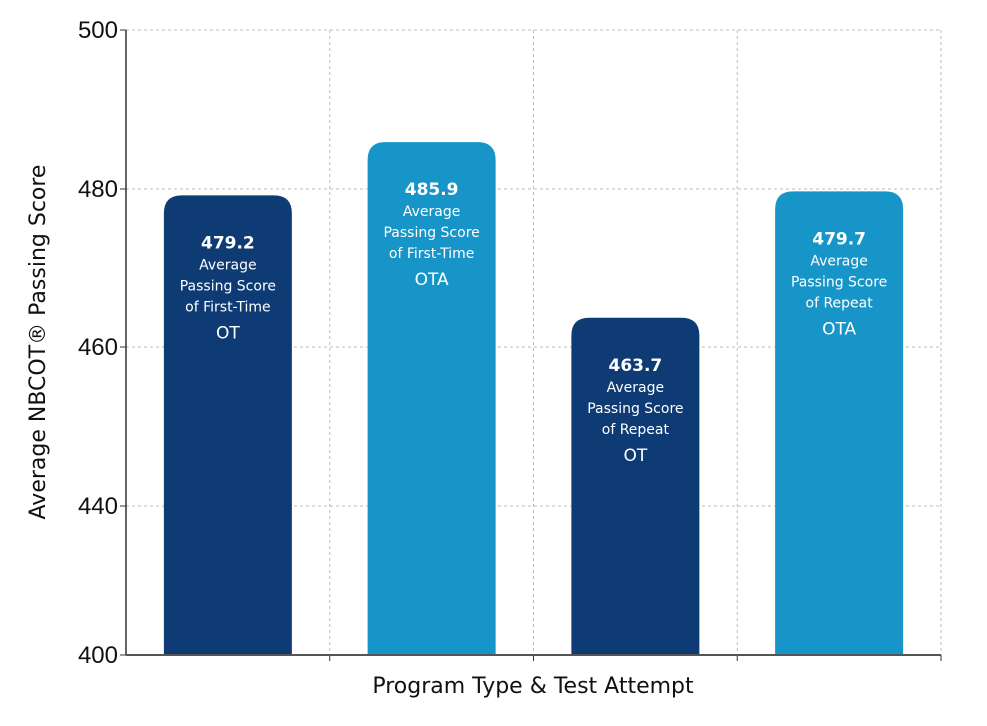 This screenshot has width=987, height=726. What do you see at coordinates (228, 243) in the screenshot?
I see `bar-value-label: 479.2` at bounding box center [228, 243].